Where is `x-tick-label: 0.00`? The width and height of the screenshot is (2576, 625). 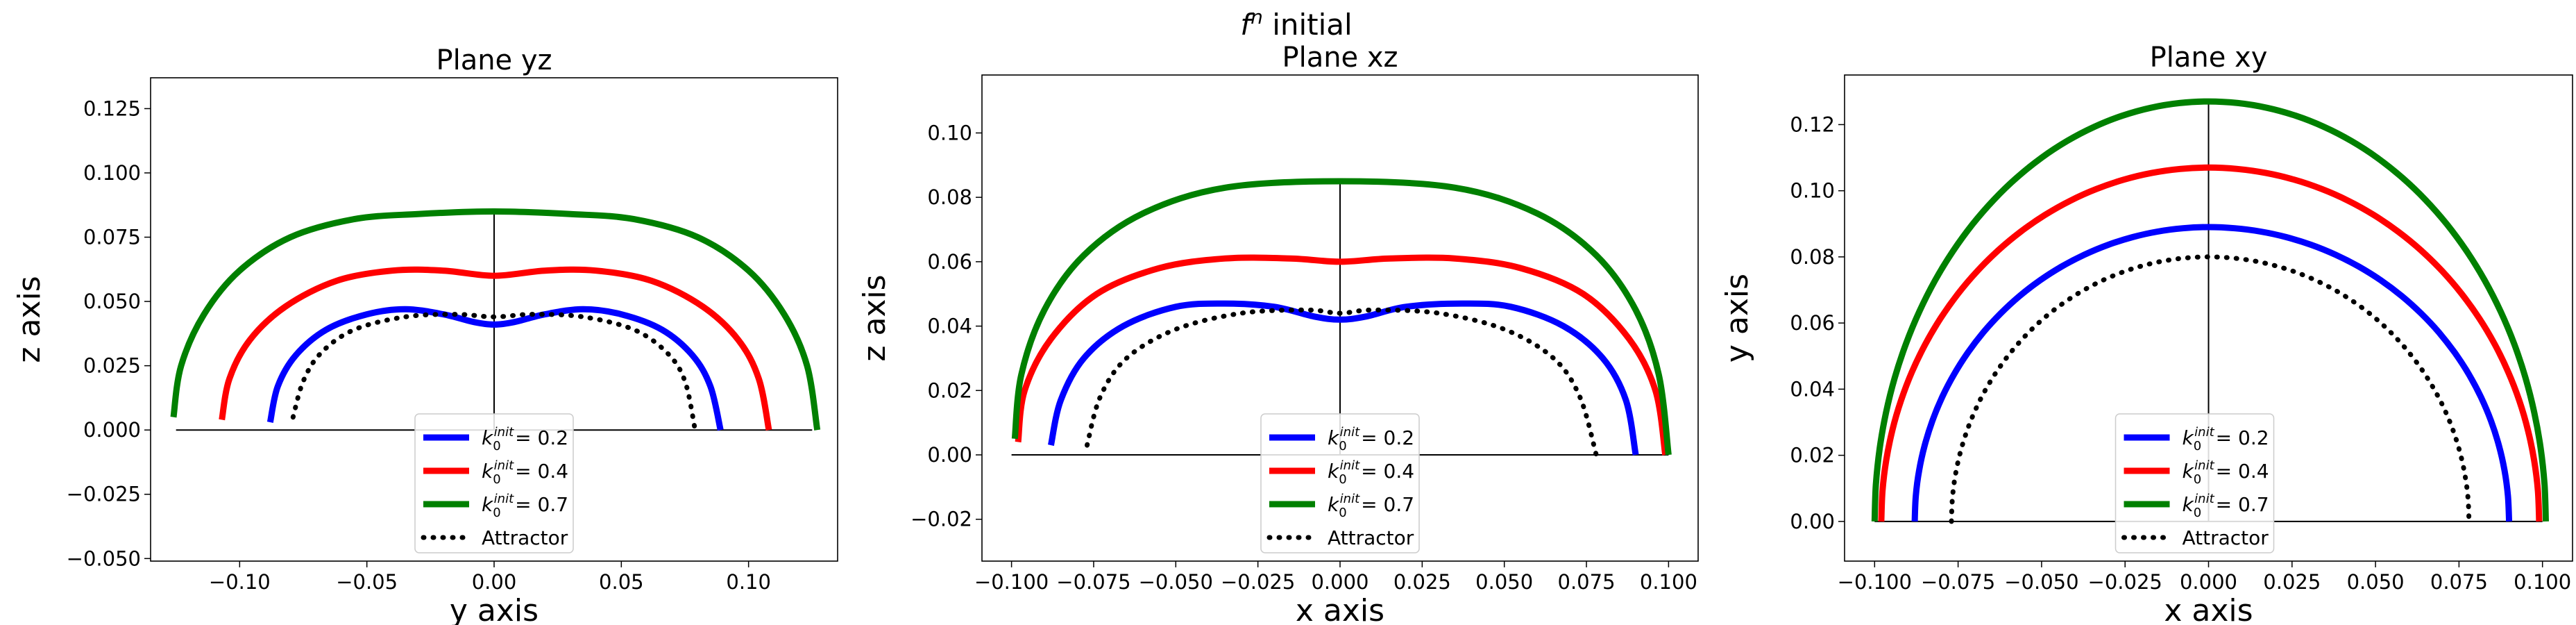 x-tick-label: 0.00 is located at coordinates (494, 582).